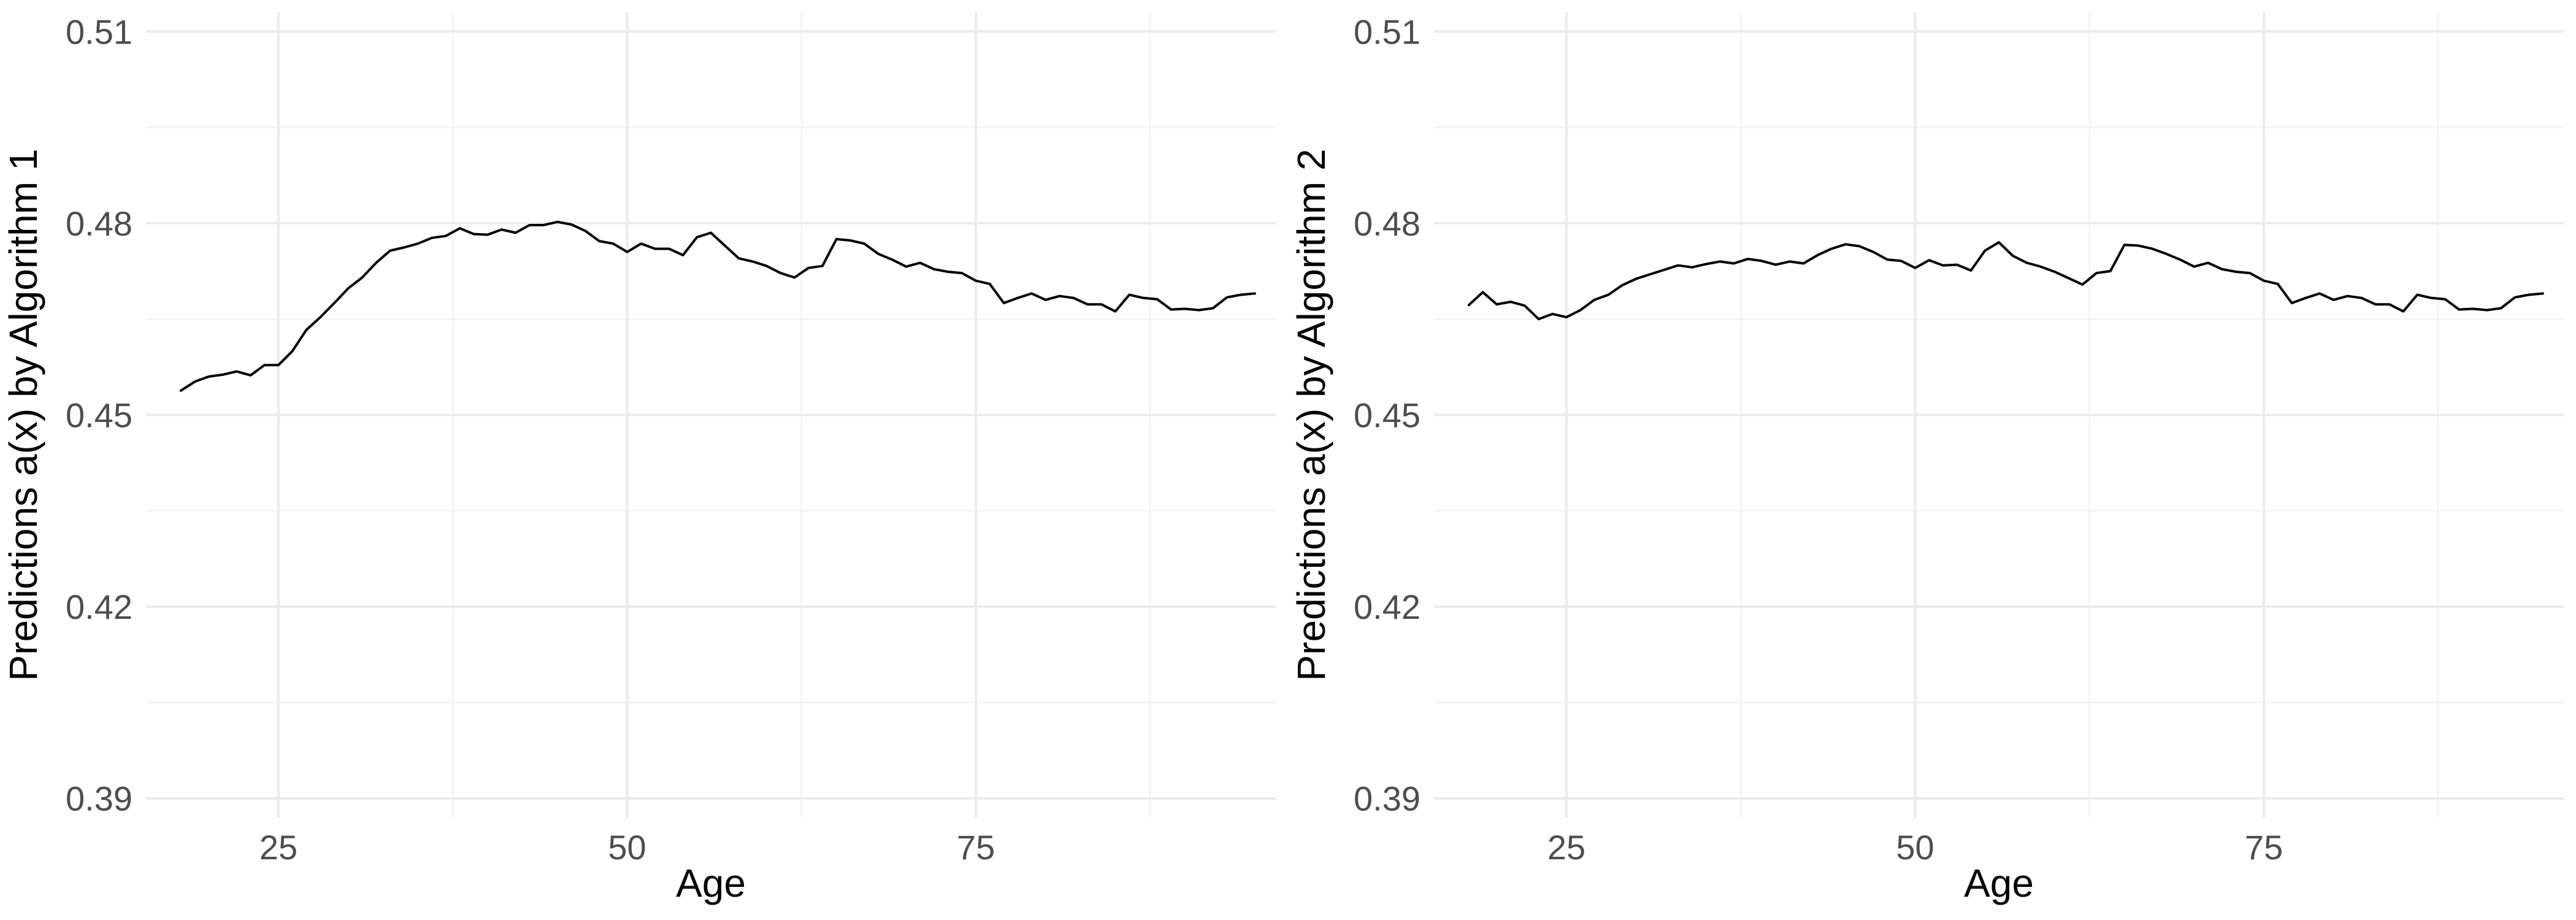 The width and height of the screenshot is (2576, 920). I want to click on y-axis-title: Predictions a(x) by Algorithm 1, so click(23, 415).